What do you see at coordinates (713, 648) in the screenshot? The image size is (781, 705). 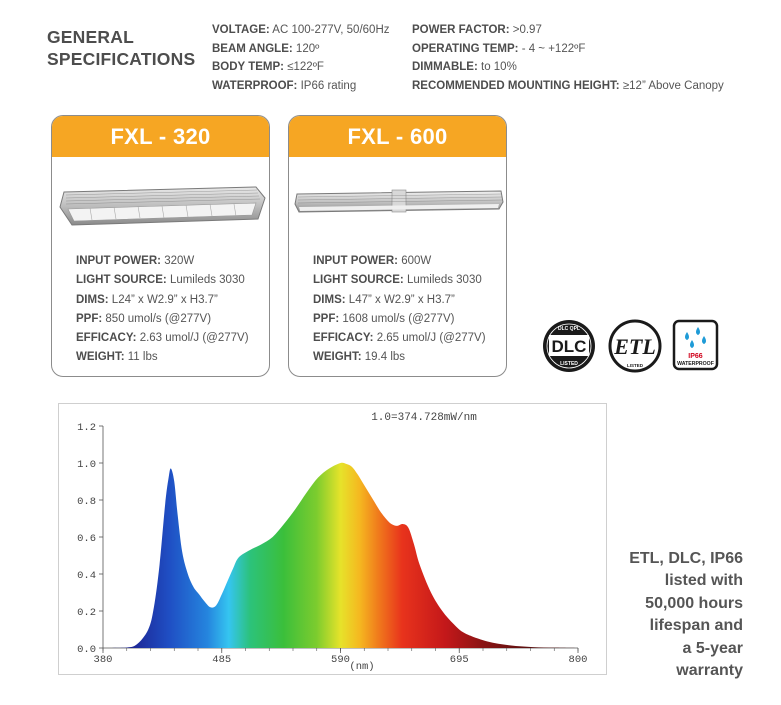 I see `summary-line: a 5-year` at bounding box center [713, 648].